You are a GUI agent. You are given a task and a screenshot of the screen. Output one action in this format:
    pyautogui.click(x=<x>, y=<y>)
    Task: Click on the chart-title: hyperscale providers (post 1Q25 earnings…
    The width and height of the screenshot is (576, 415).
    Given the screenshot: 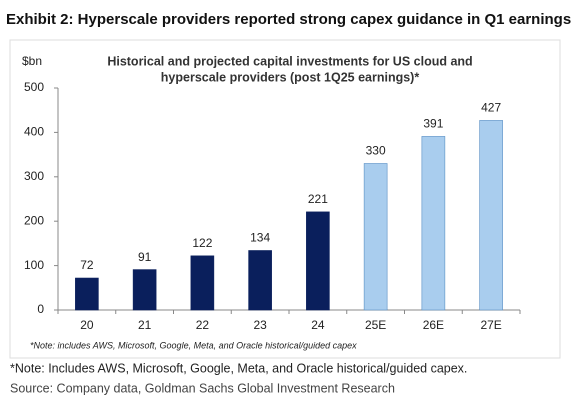 What is the action you would take?
    pyautogui.click(x=290, y=77)
    